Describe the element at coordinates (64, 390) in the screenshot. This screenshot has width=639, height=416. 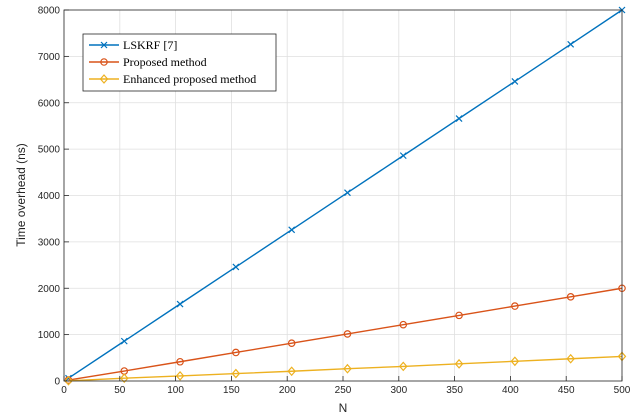
I see `x-tick-label: 0` at that location.